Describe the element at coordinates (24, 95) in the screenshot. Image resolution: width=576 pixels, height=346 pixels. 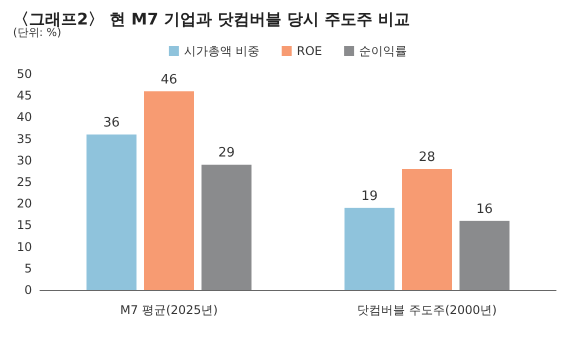
I see `y-tick-label: 45` at that location.